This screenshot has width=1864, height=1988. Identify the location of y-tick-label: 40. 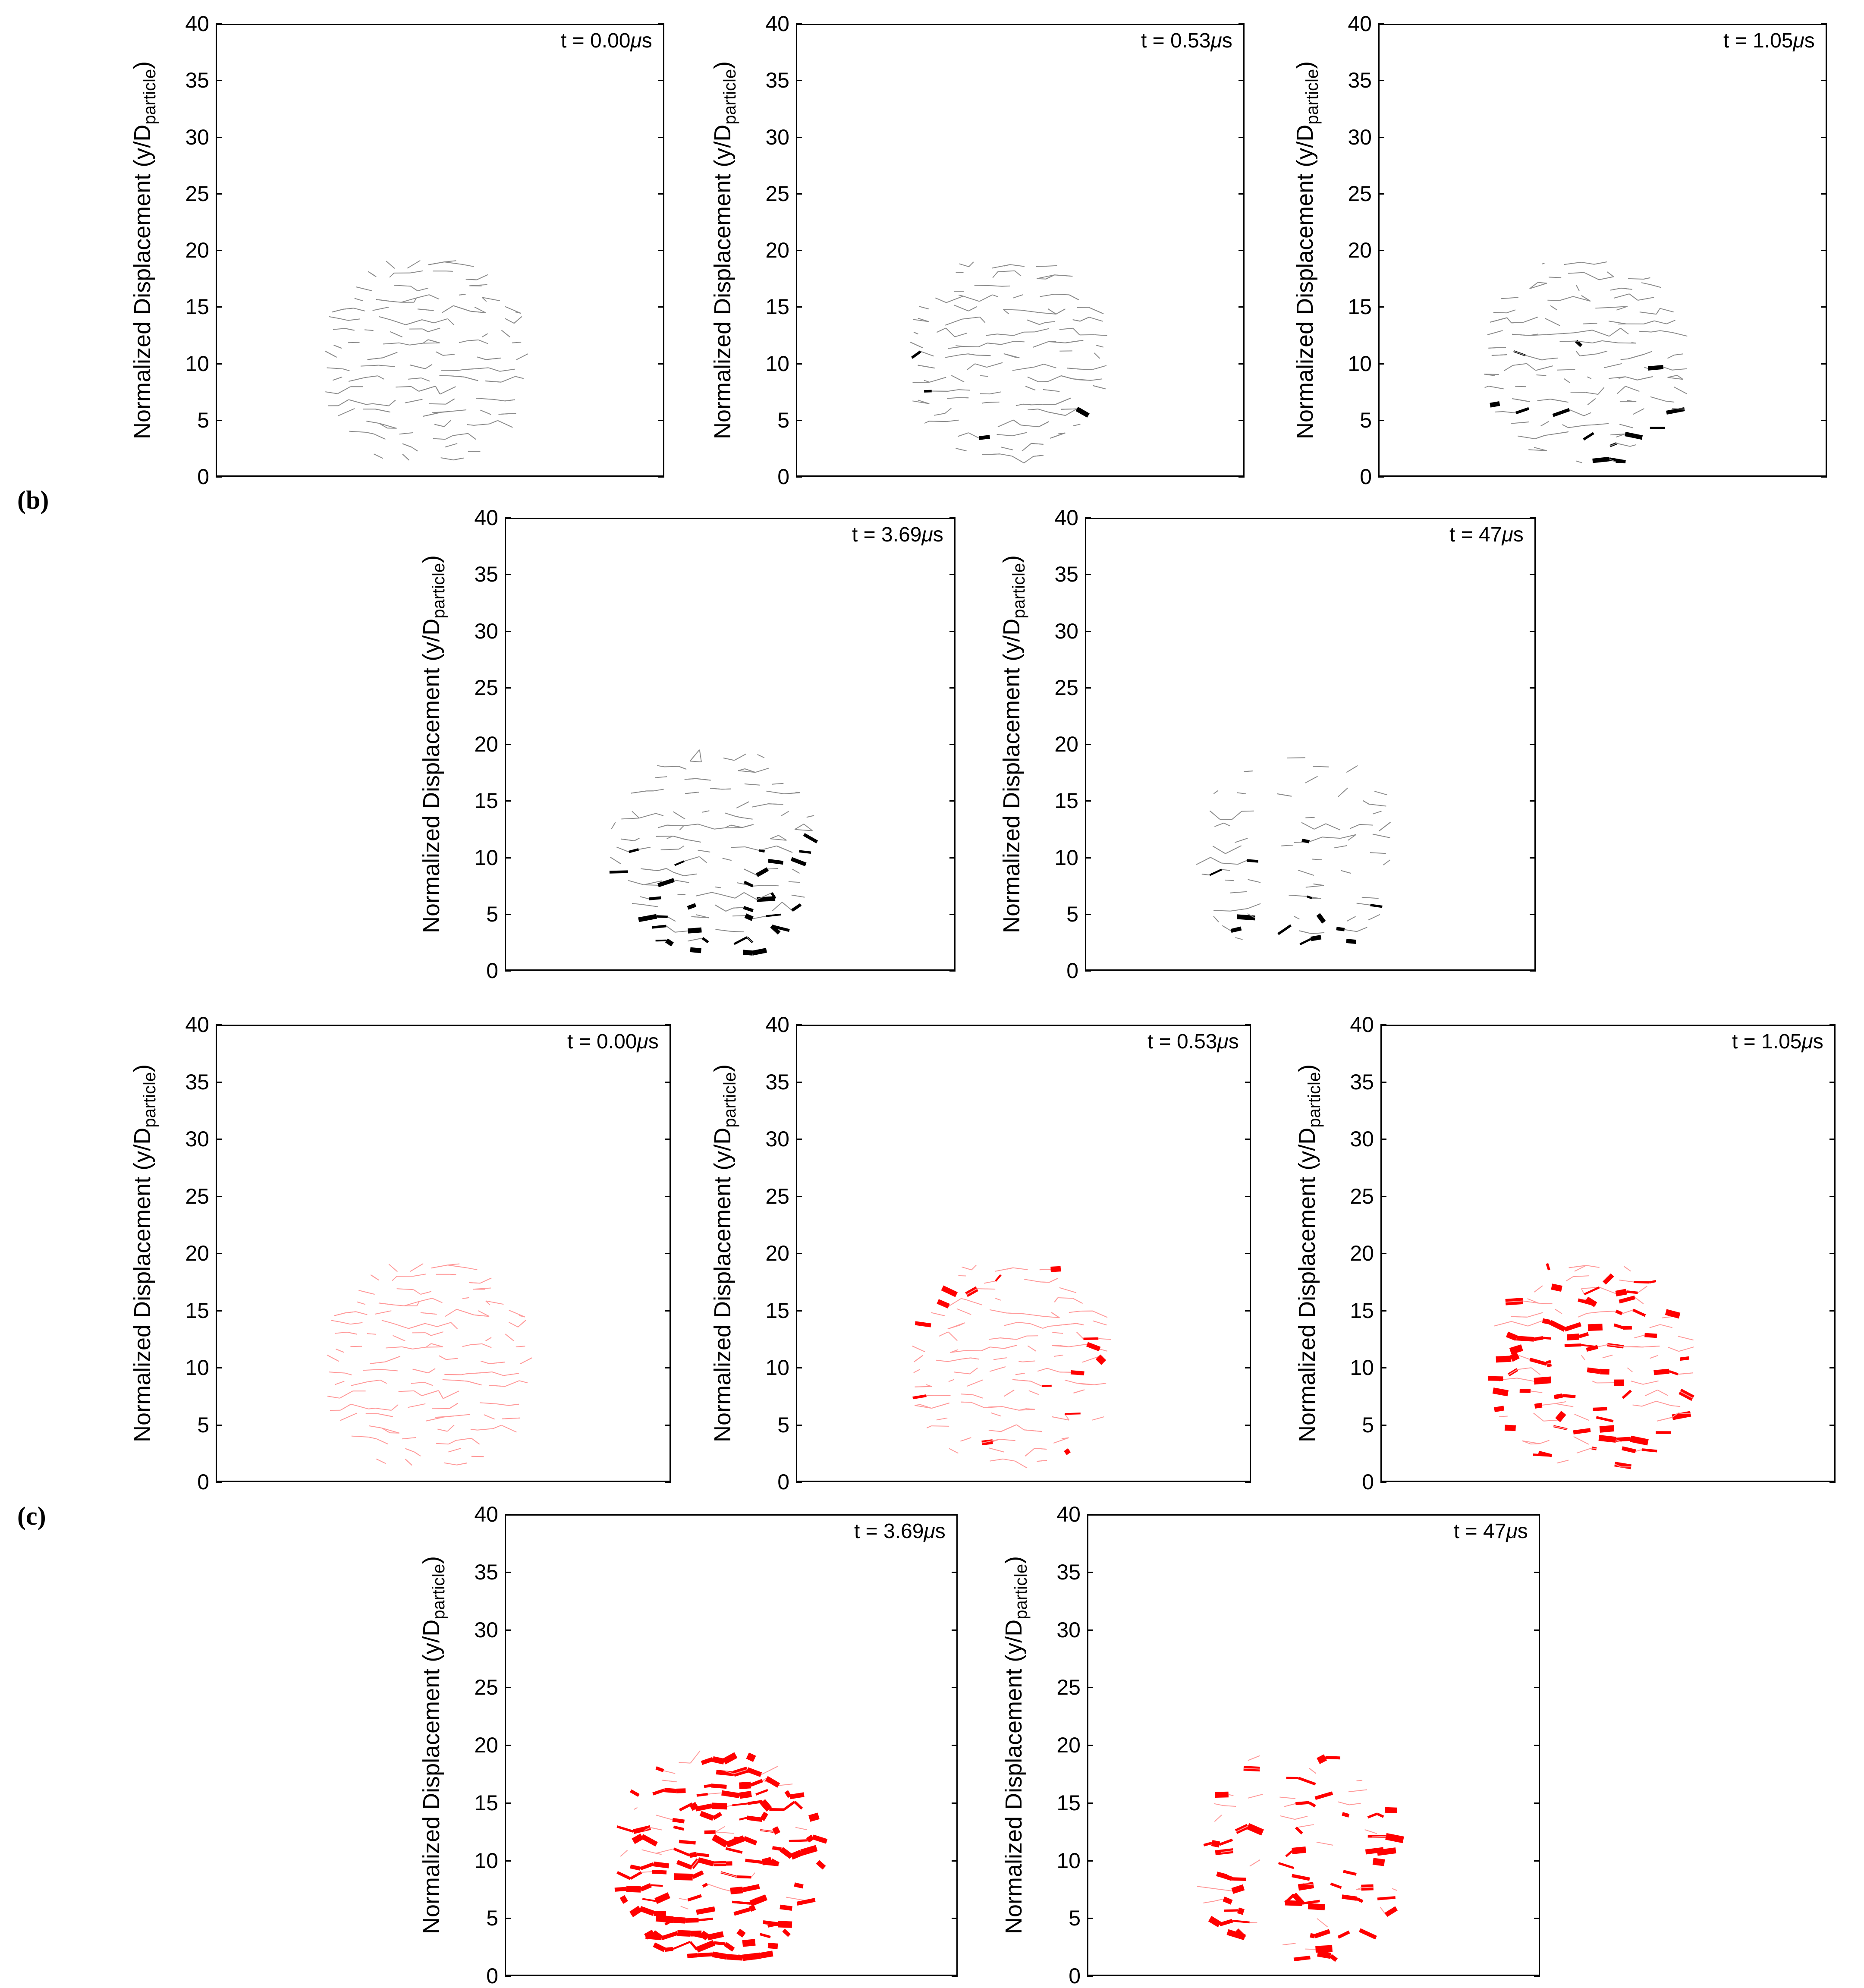
(1063, 1514).